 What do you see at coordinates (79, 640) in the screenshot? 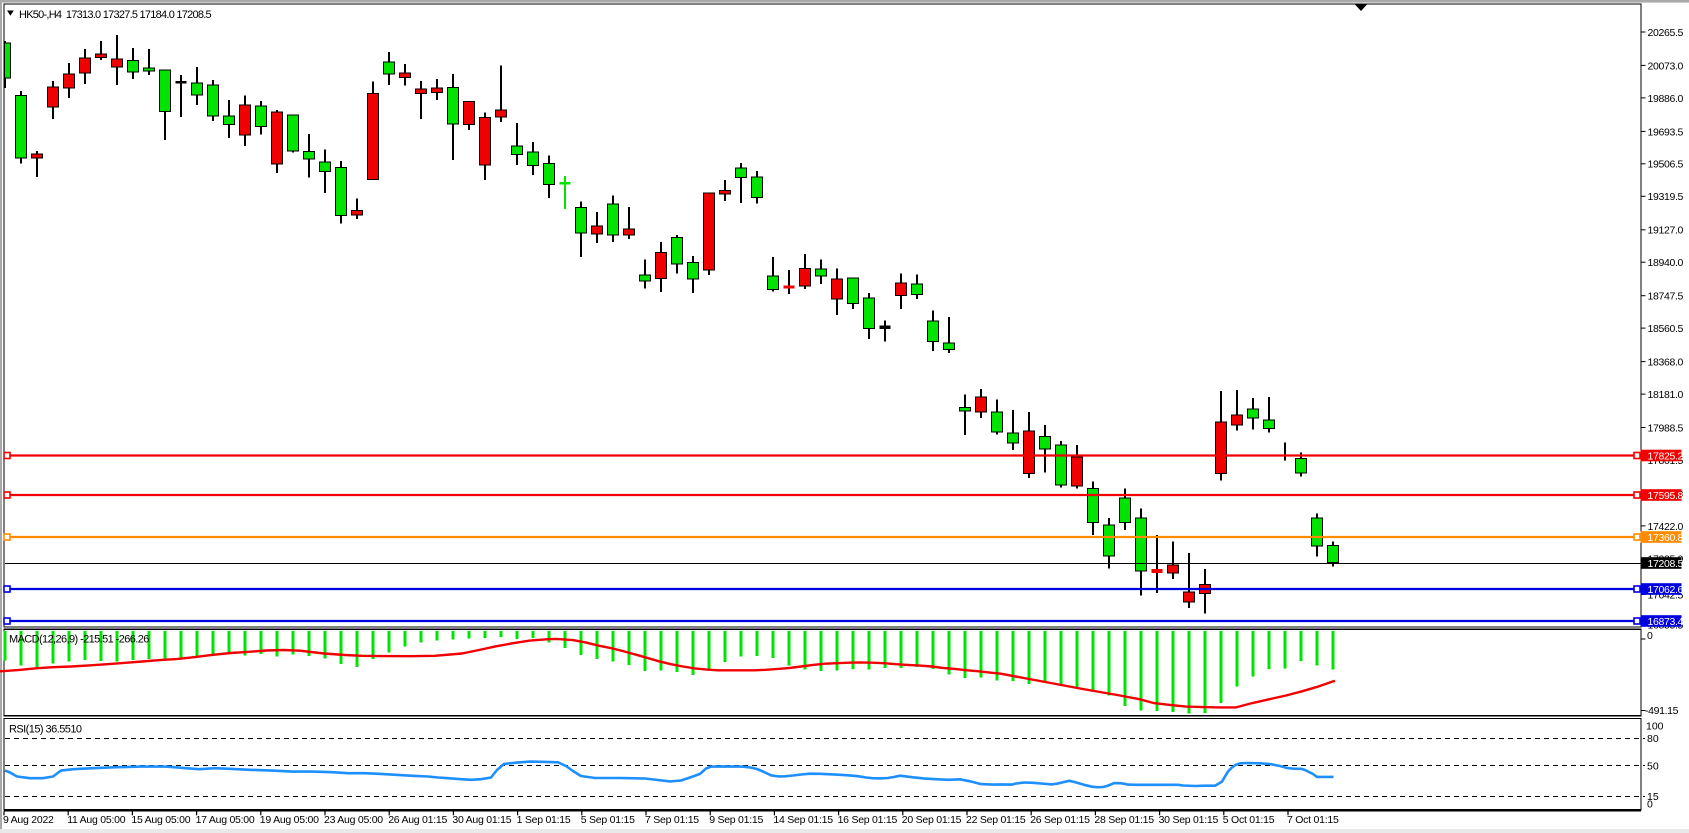
I see `svg-text: MACD(12,26,9) -215.51 -266.26` at bounding box center [79, 640].